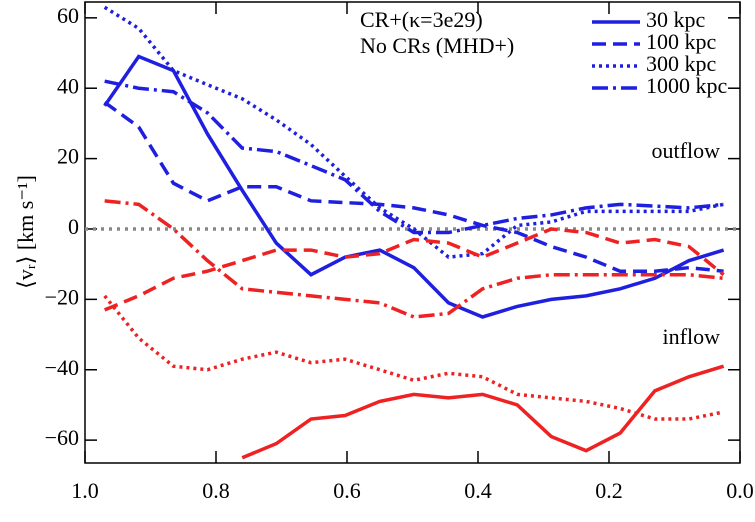 Image resolution: width=755 pixels, height=522 pixels. Describe the element at coordinates (609, 490) in the screenshot. I see `x-tick-label: 0.2` at that location.